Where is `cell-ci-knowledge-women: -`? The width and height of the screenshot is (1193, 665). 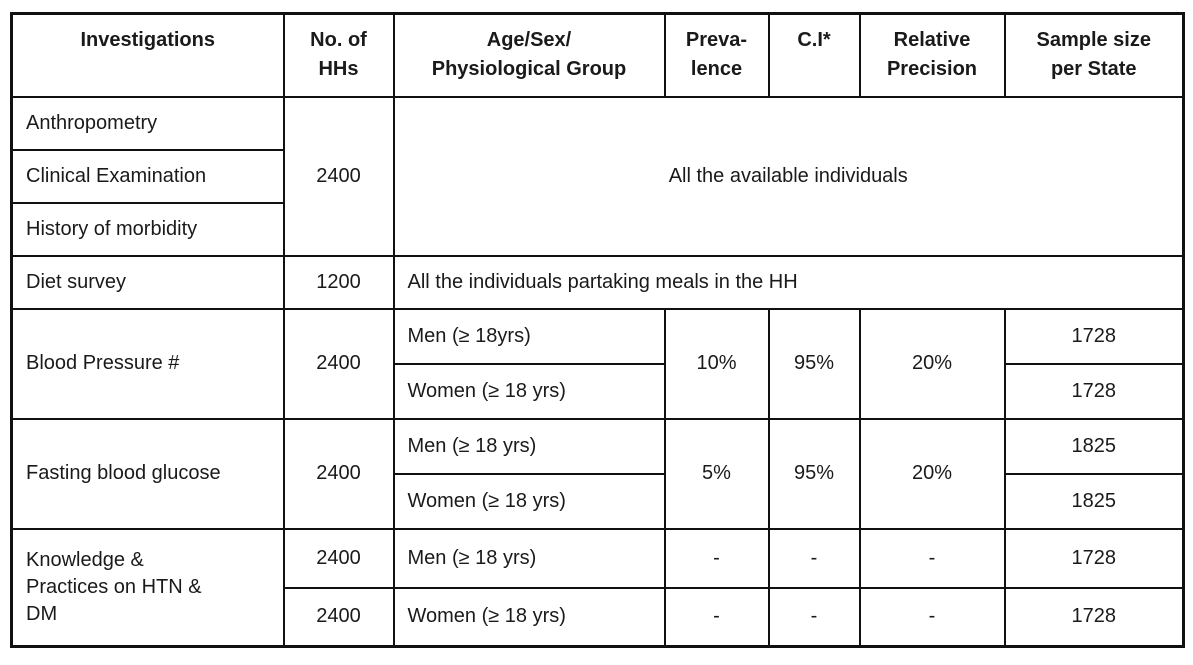 cell-ci-knowledge-women: - is located at coordinates (814, 617).